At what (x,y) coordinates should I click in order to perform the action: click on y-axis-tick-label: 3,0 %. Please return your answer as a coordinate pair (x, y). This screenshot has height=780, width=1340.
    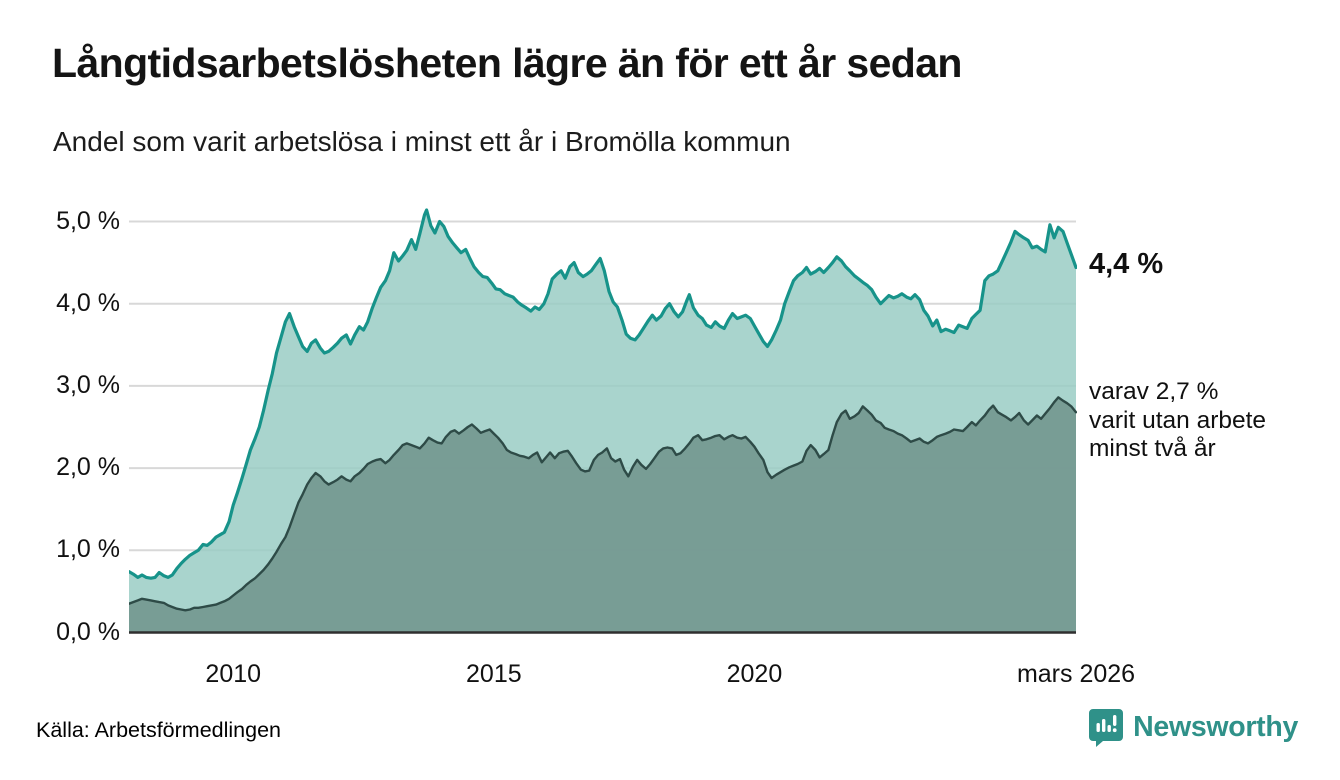
    Looking at the image, I should click on (88, 384).